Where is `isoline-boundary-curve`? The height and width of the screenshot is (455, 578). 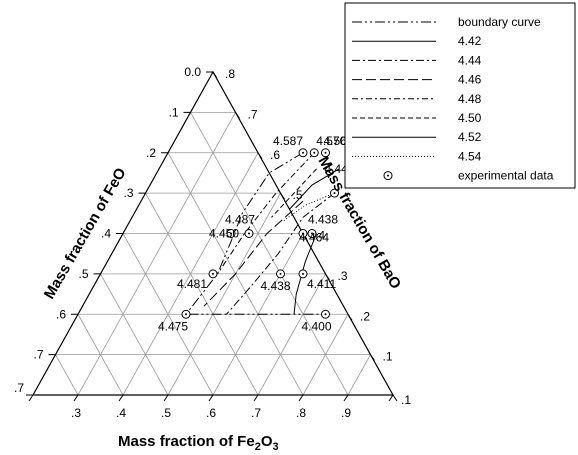 isoline-boundary-curve is located at coordinates (255, 233).